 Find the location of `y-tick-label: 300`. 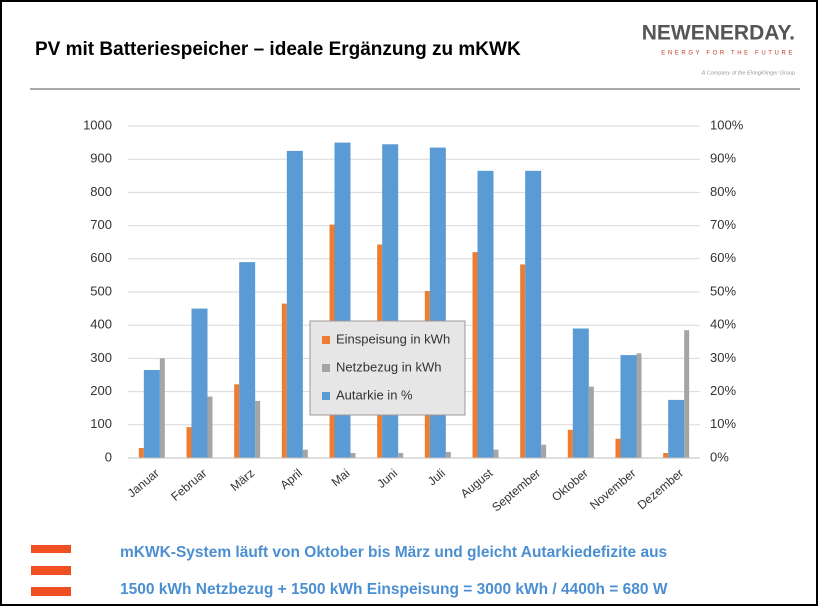

y-tick-label: 300 is located at coordinates (101, 357).